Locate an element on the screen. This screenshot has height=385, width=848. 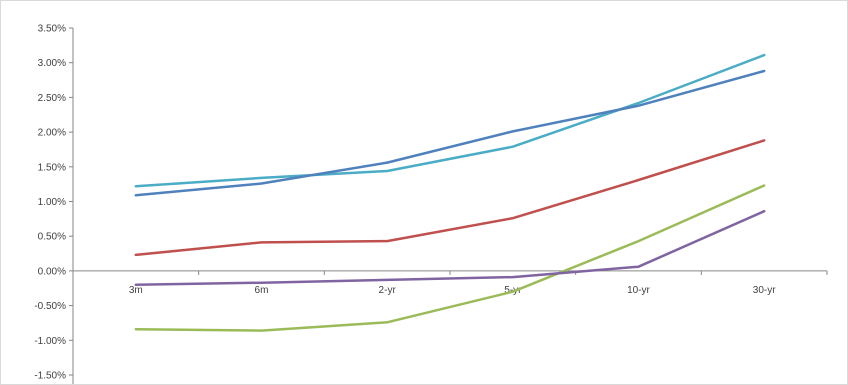
x-tick-label: 10-yr is located at coordinates (638, 290).